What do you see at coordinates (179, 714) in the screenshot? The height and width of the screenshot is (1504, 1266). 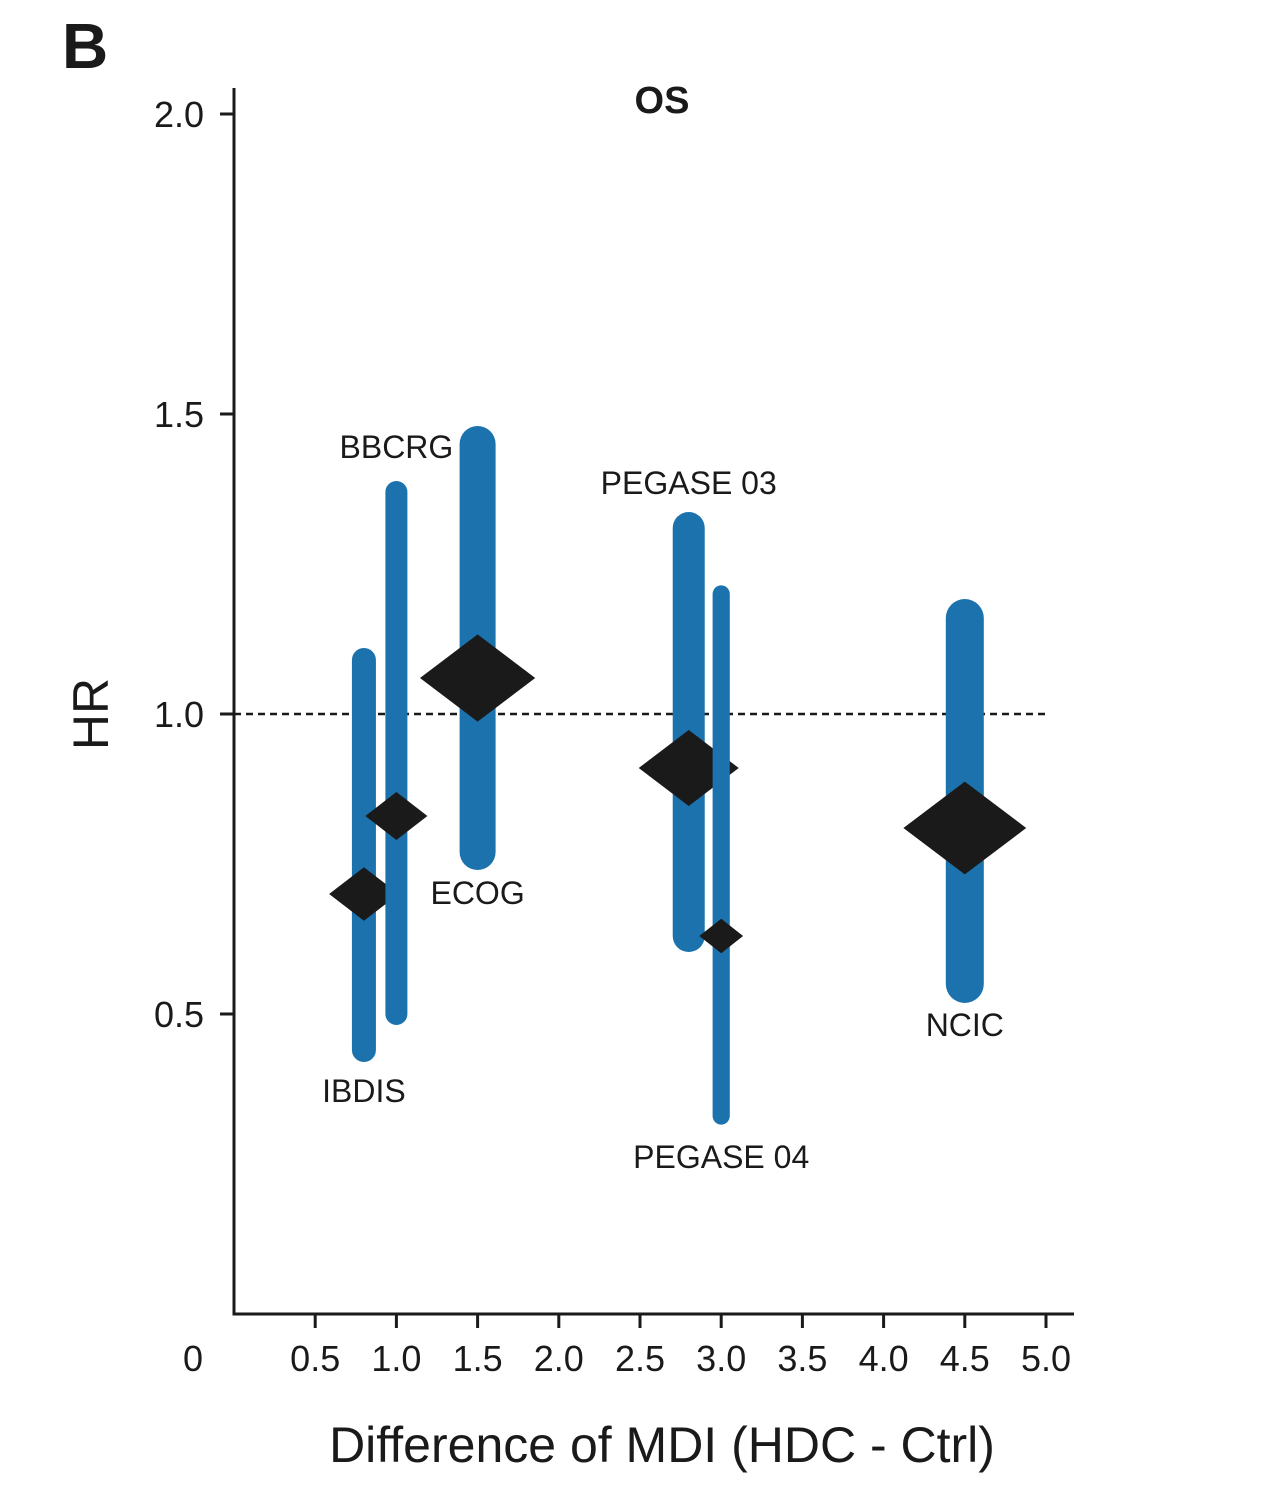 I see `y-tick-label: 1.0` at bounding box center [179, 714].